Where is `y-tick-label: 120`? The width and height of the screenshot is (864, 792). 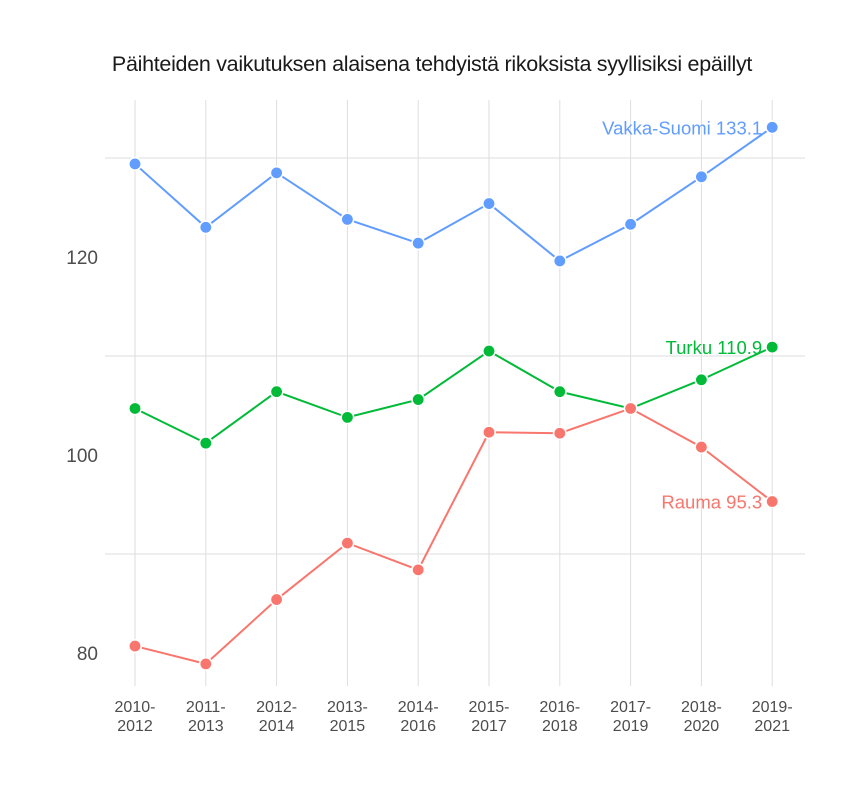
y-tick-label: 120 is located at coordinates (82, 258).